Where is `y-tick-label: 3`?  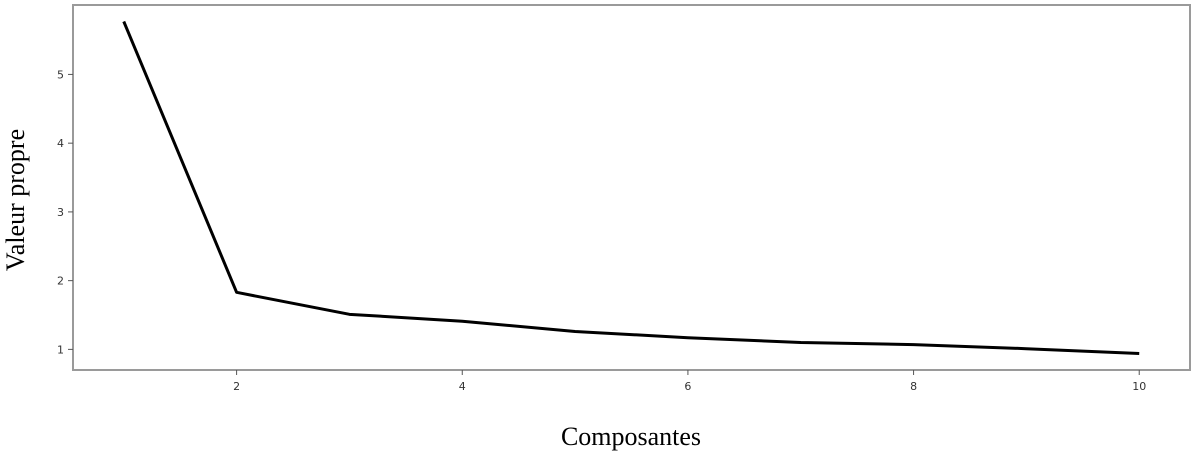 y-tick-label: 3 is located at coordinates (60, 212).